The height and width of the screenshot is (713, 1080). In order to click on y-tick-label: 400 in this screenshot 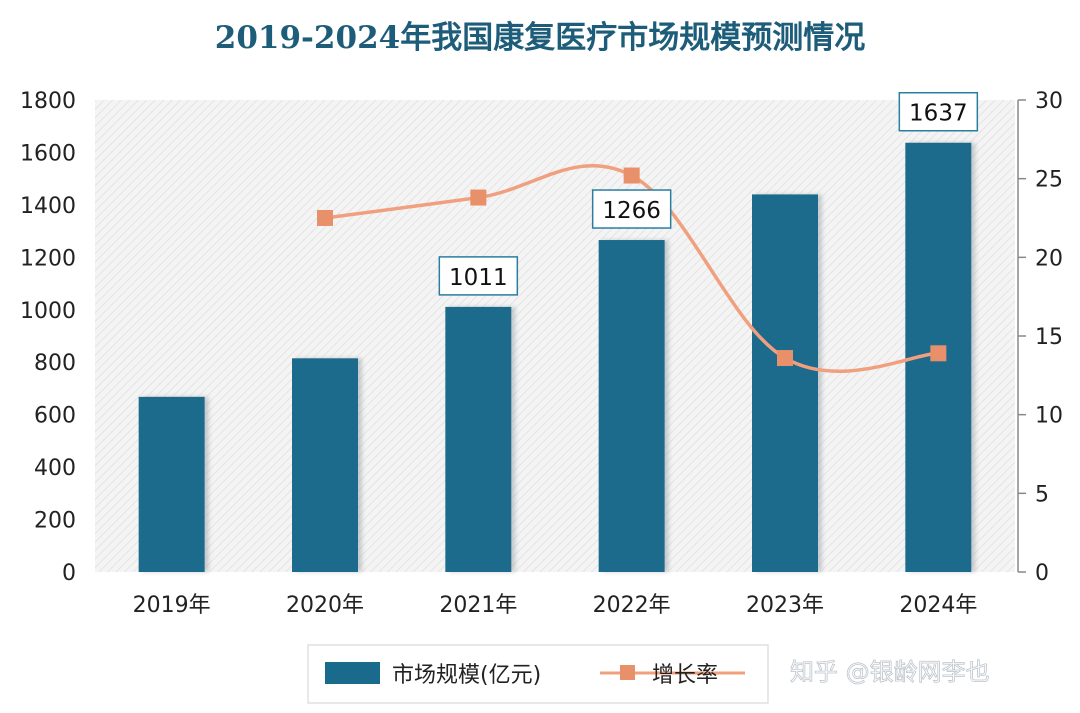, I will do `click(55, 468)`.